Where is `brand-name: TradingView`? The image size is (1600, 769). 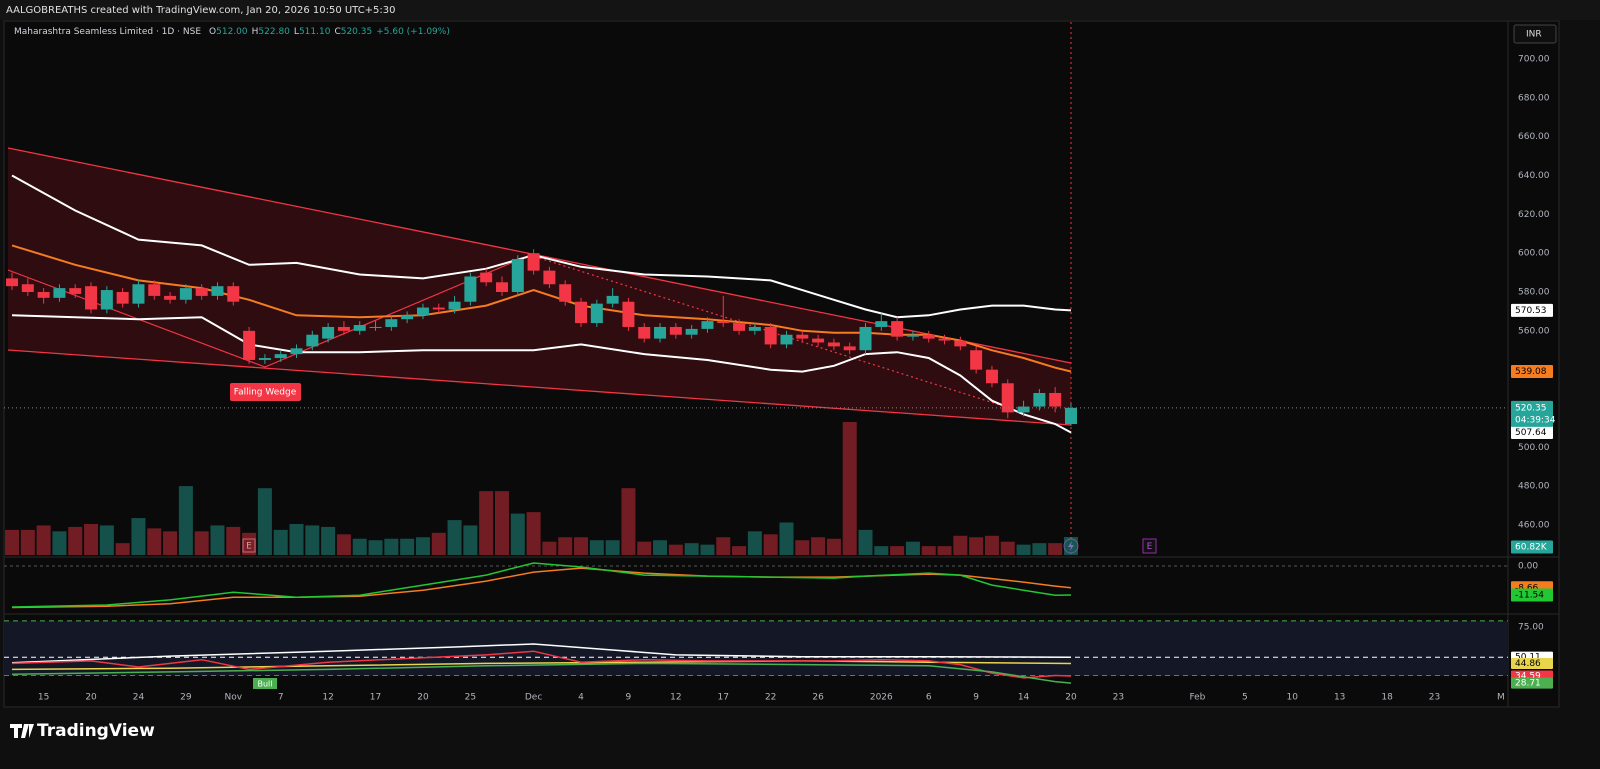 brand-name: TradingView is located at coordinates (96, 731).